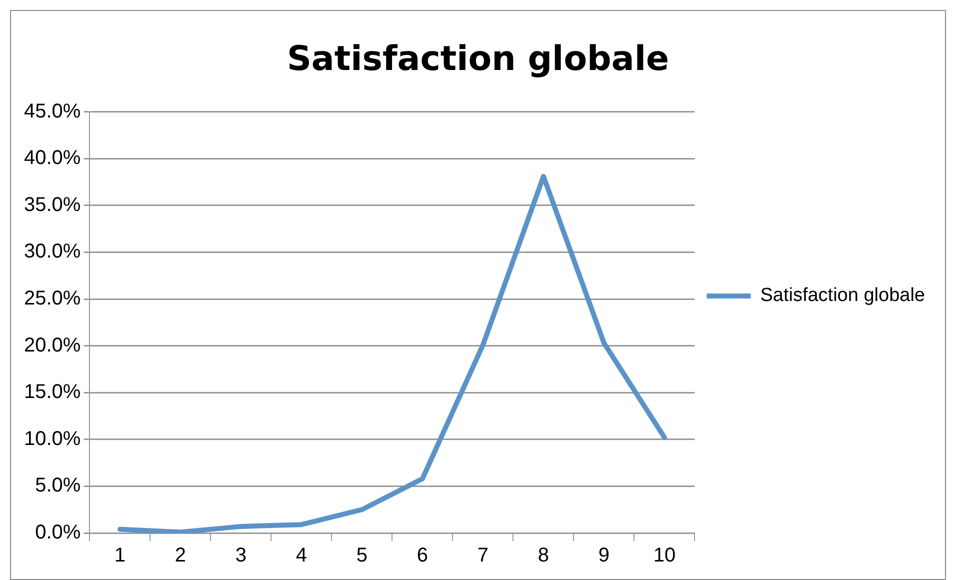  Describe the element at coordinates (362, 555) in the screenshot. I see `x-tick-label: 5` at that location.